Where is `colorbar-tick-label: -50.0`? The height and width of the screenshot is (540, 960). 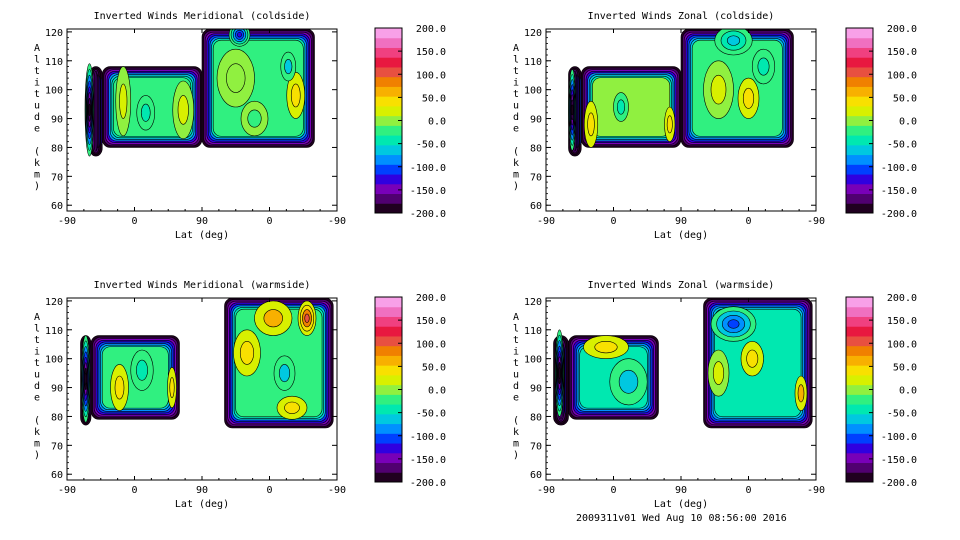 colorbar-tick-label: -50.0 is located at coordinates (431, 414).